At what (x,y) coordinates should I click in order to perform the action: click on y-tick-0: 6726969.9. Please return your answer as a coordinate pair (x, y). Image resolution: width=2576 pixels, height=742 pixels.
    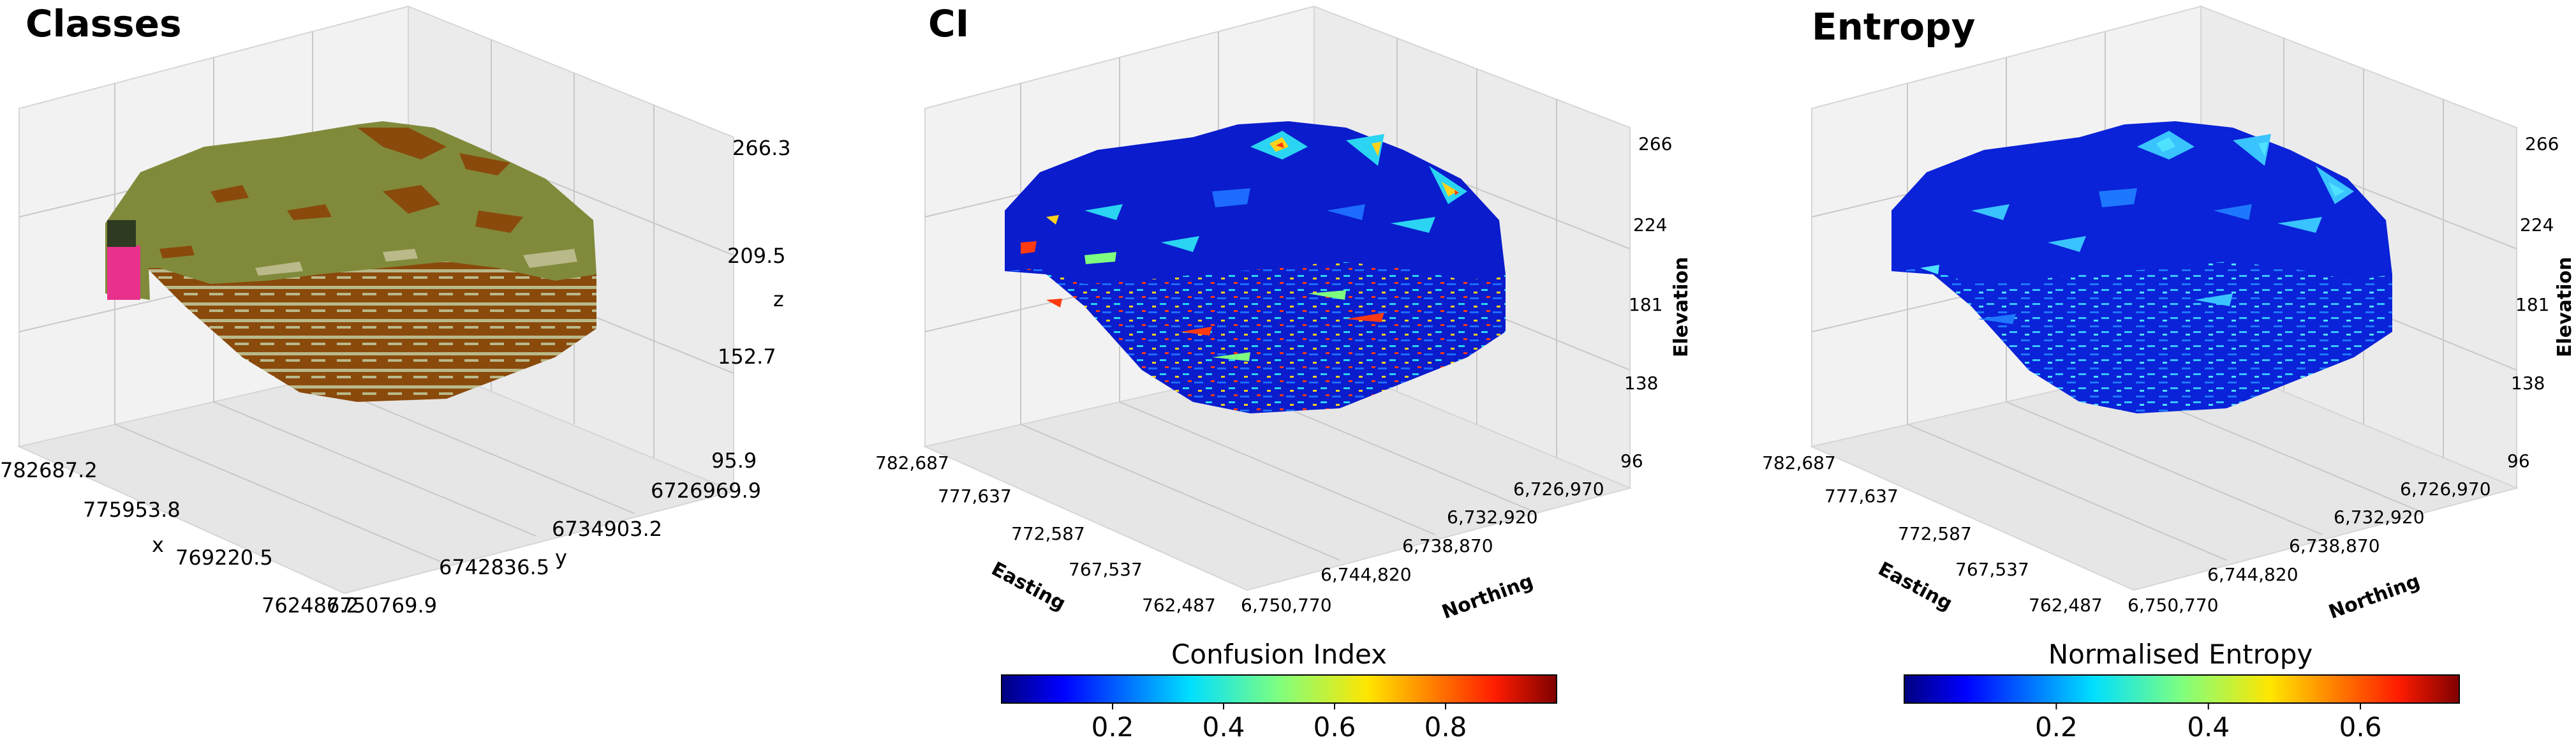
    Looking at the image, I should click on (706, 491).